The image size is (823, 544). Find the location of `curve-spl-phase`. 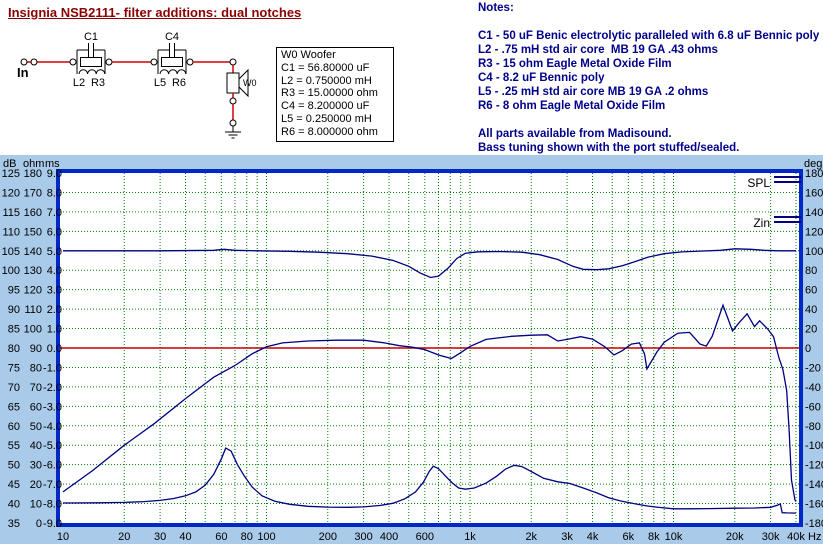

curve-spl-phase is located at coordinates (429, 263).